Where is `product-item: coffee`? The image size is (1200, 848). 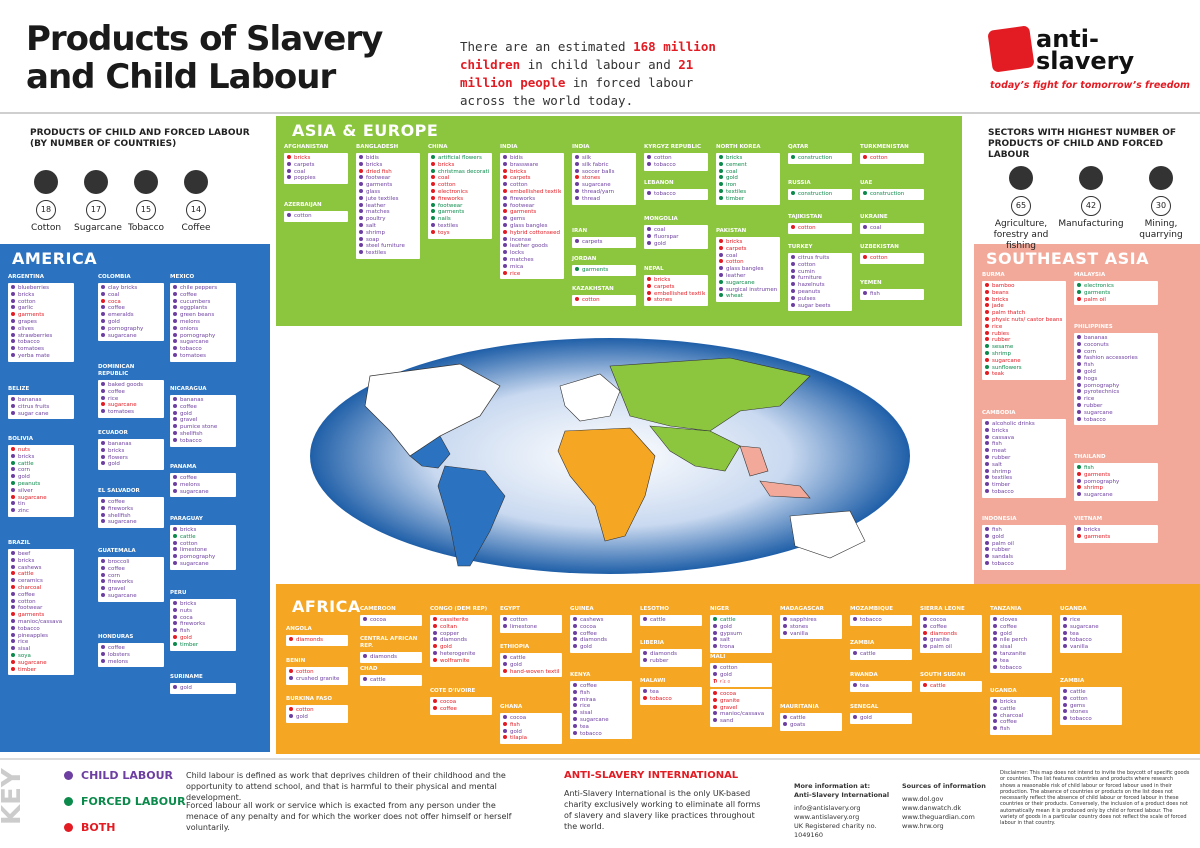
product-item: coffee is located at coordinates (131, 648).